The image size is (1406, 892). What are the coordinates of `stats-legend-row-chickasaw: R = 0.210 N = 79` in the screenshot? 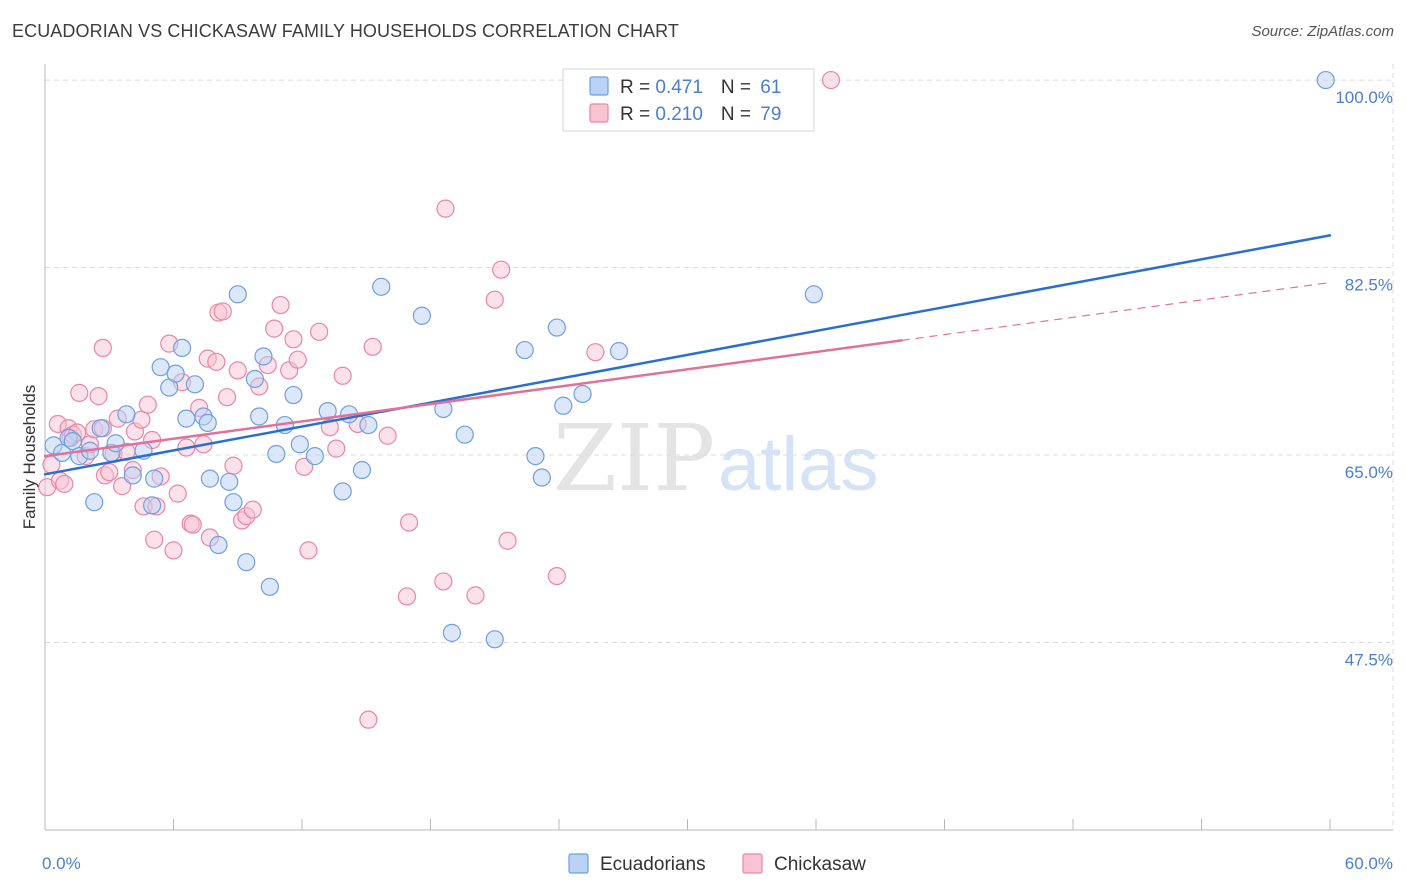 It's located at (700, 114).